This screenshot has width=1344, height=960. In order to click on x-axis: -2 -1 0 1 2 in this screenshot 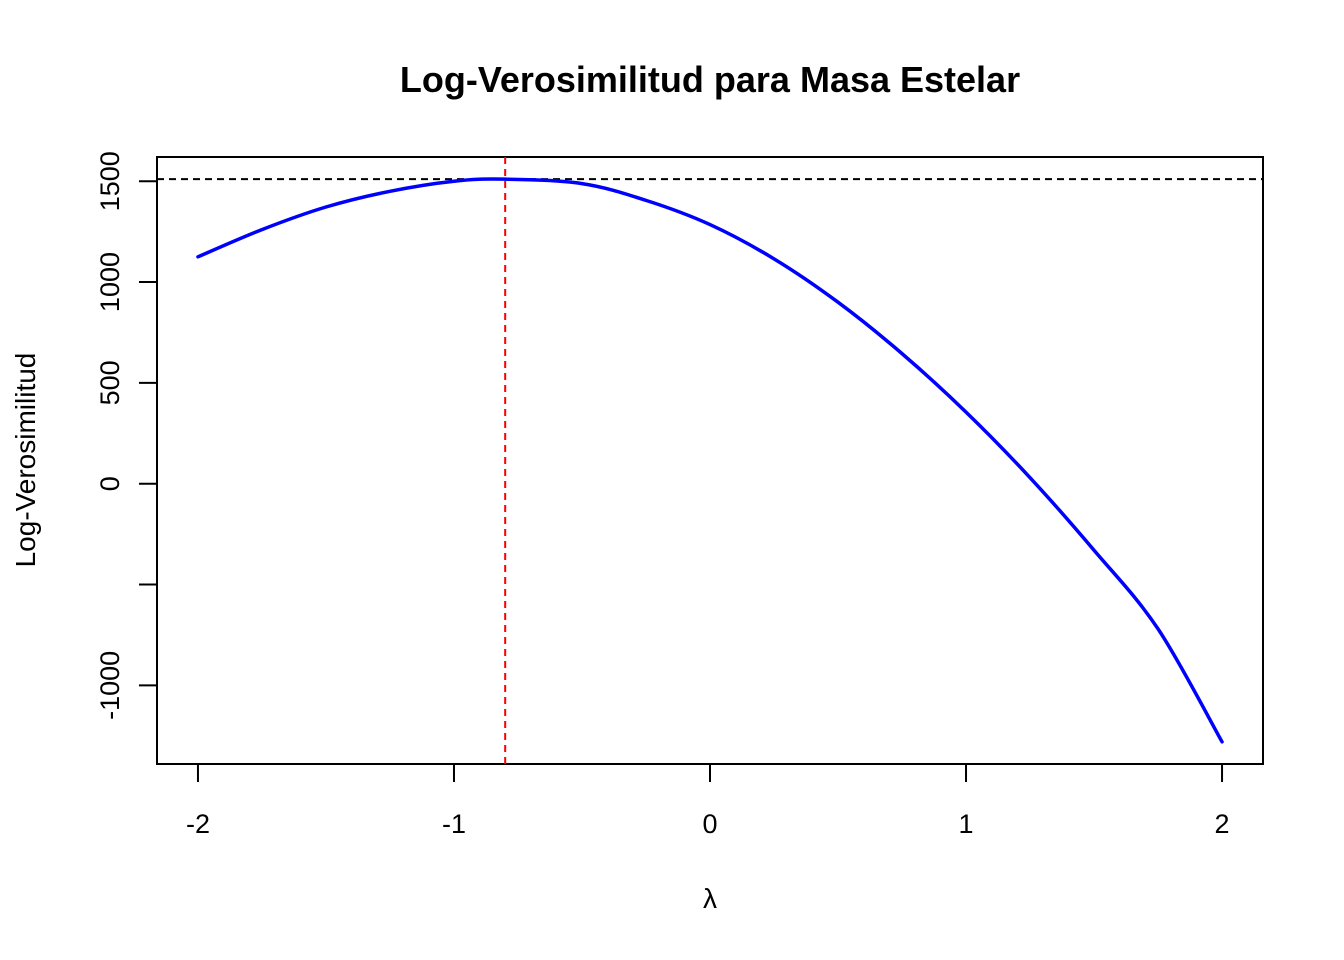, I will do `click(708, 801)`.